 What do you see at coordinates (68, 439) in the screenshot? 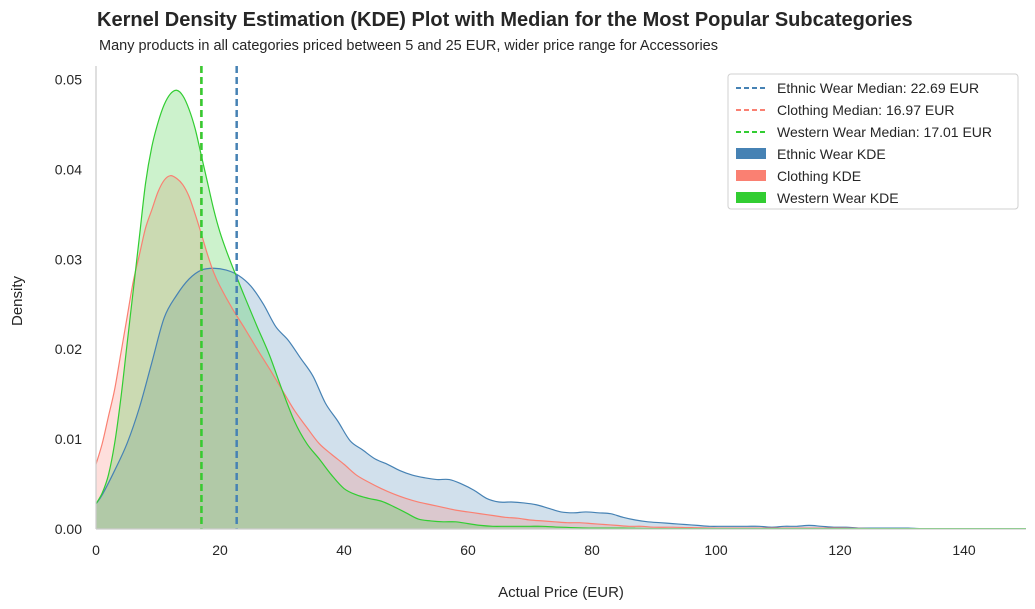
I see `y-tick-label: 0.01` at bounding box center [68, 439].